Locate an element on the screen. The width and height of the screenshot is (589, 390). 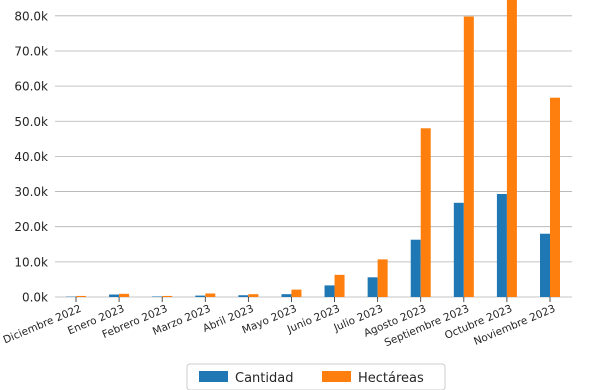
legend-label: Hectáreas is located at coordinates (391, 378).